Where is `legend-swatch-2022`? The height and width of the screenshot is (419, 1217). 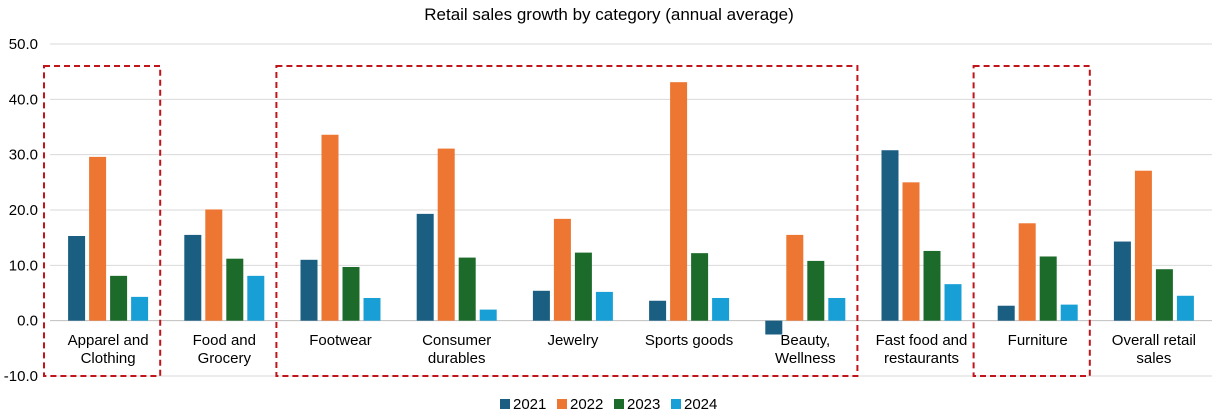 legend-swatch-2022 is located at coordinates (562, 404).